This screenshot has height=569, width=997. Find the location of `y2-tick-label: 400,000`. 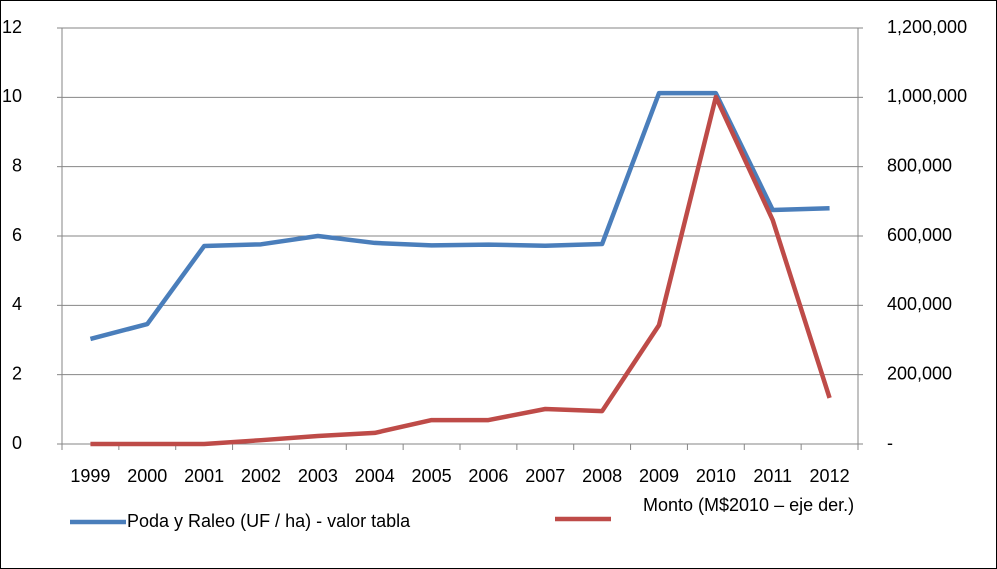

y2-tick-label: 400,000 is located at coordinates (919, 304).